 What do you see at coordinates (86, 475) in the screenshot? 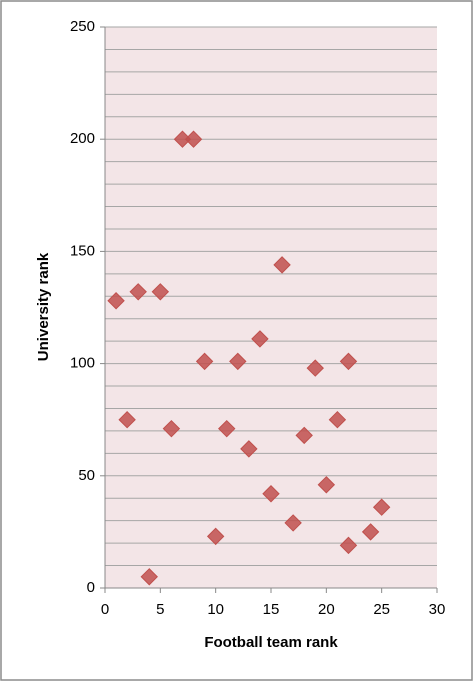
I see `y-tick-label: 50` at bounding box center [86, 475].